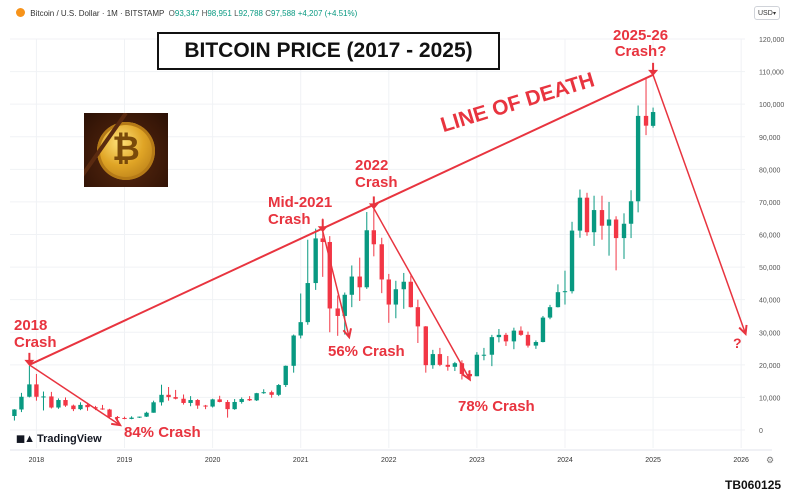 This screenshot has height=498, width=800. What do you see at coordinates (300, 202) in the screenshot?
I see `annotation-2021-line1: Mid-2021` at bounding box center [300, 202].